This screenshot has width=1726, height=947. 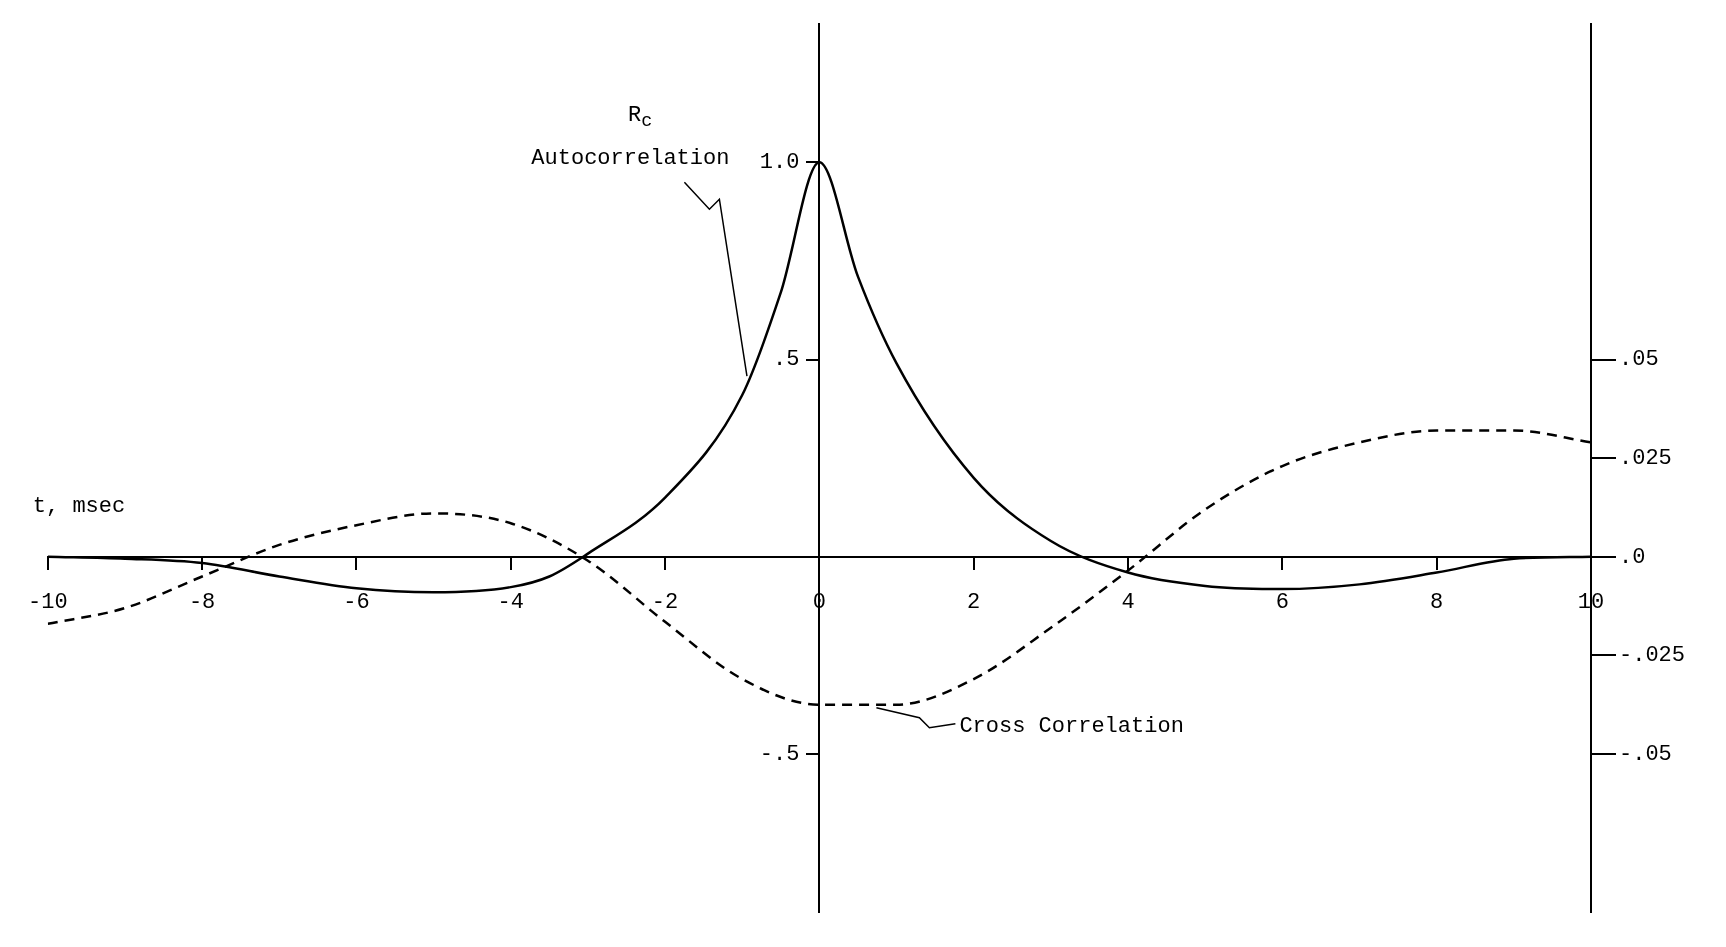 I want to click on x-tick-label: -8, so click(x=202, y=602).